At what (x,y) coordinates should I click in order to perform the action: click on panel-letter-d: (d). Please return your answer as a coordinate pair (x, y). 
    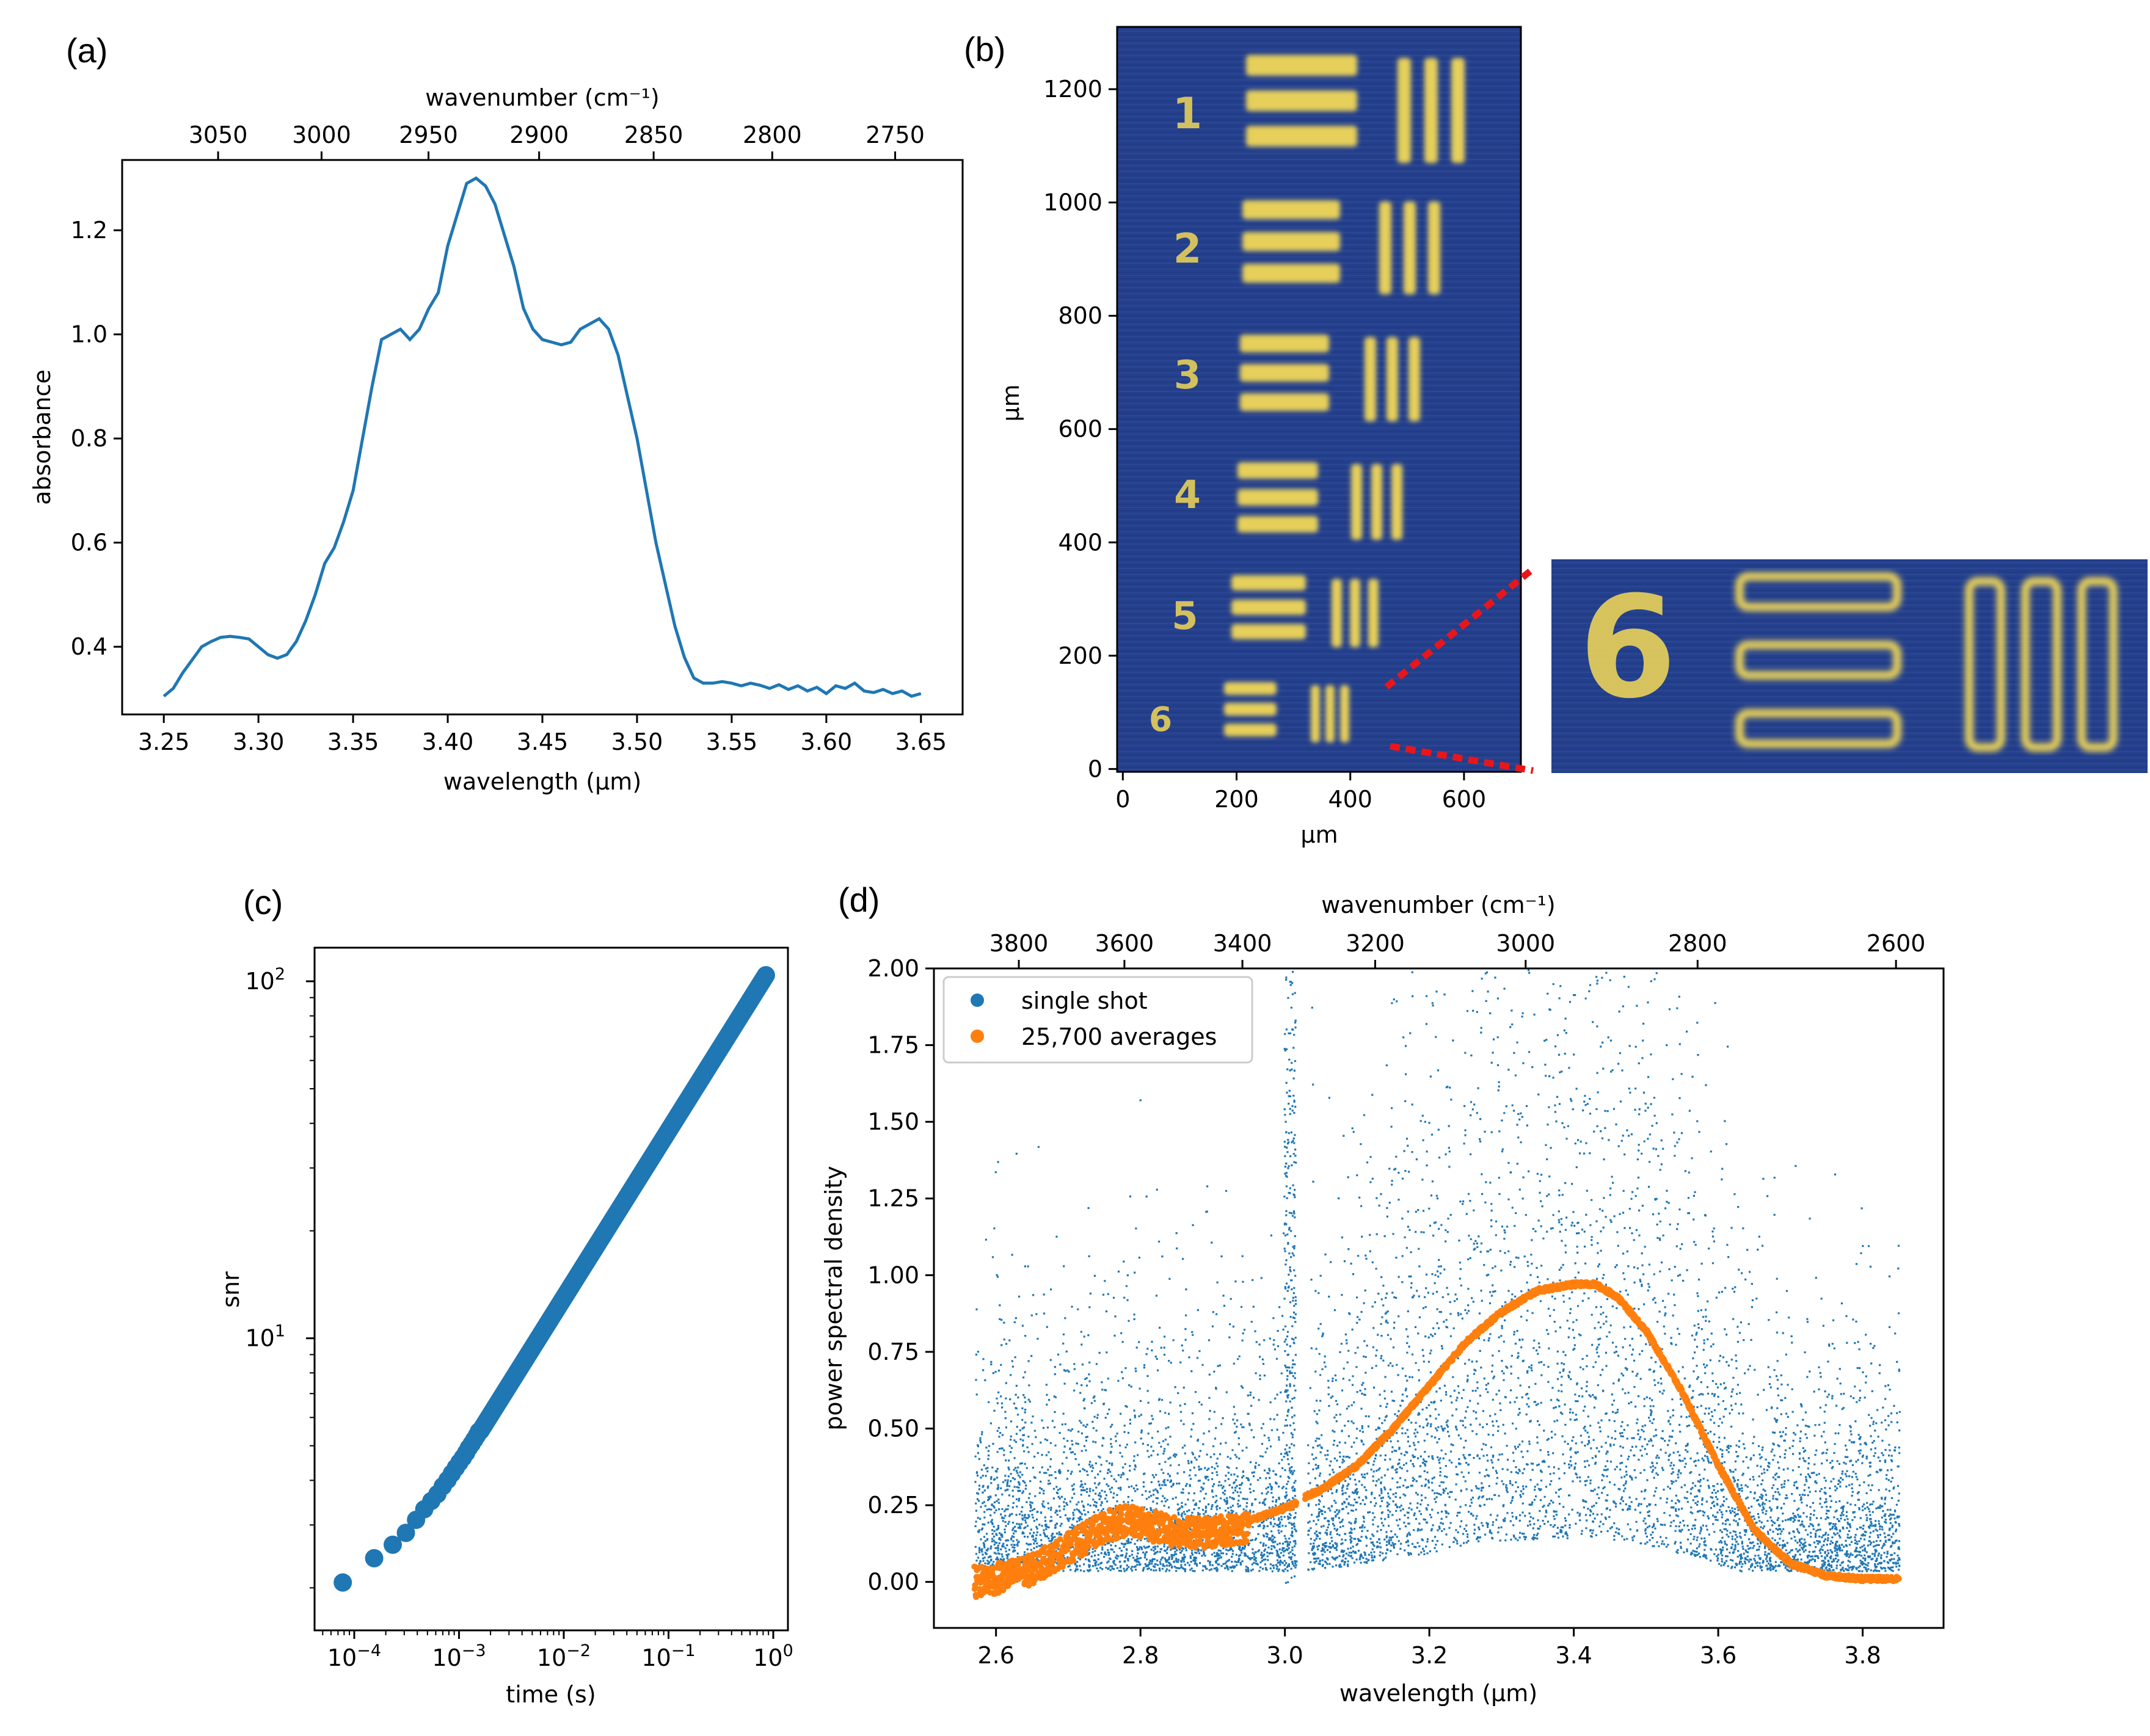
    Looking at the image, I should click on (859, 900).